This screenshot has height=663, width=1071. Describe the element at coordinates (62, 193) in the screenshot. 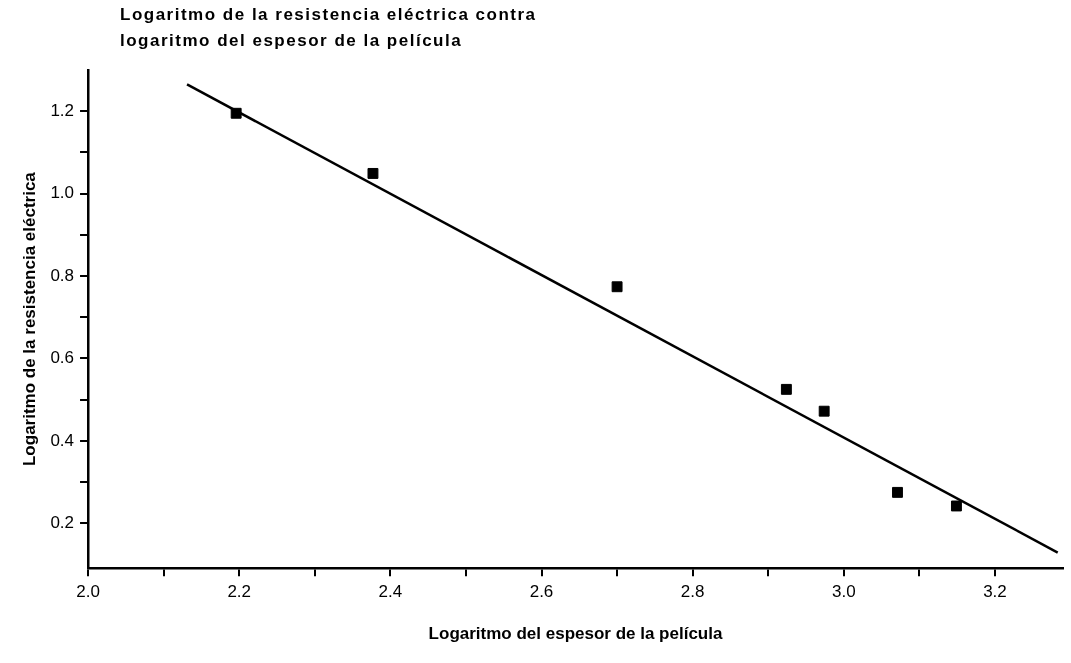

I see `y-tick-label: 1.0` at that location.